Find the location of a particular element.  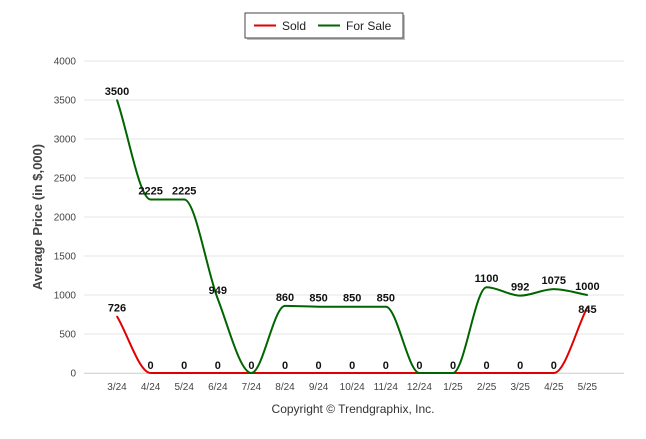

y-tick-label: 3000 is located at coordinates (65, 140).